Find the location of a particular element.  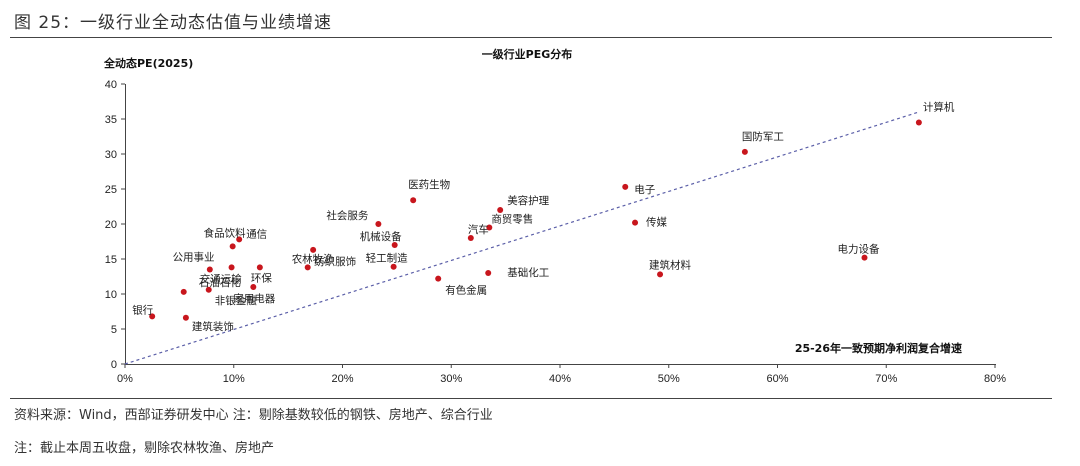

x-tick-label: 0% is located at coordinates (125, 379).